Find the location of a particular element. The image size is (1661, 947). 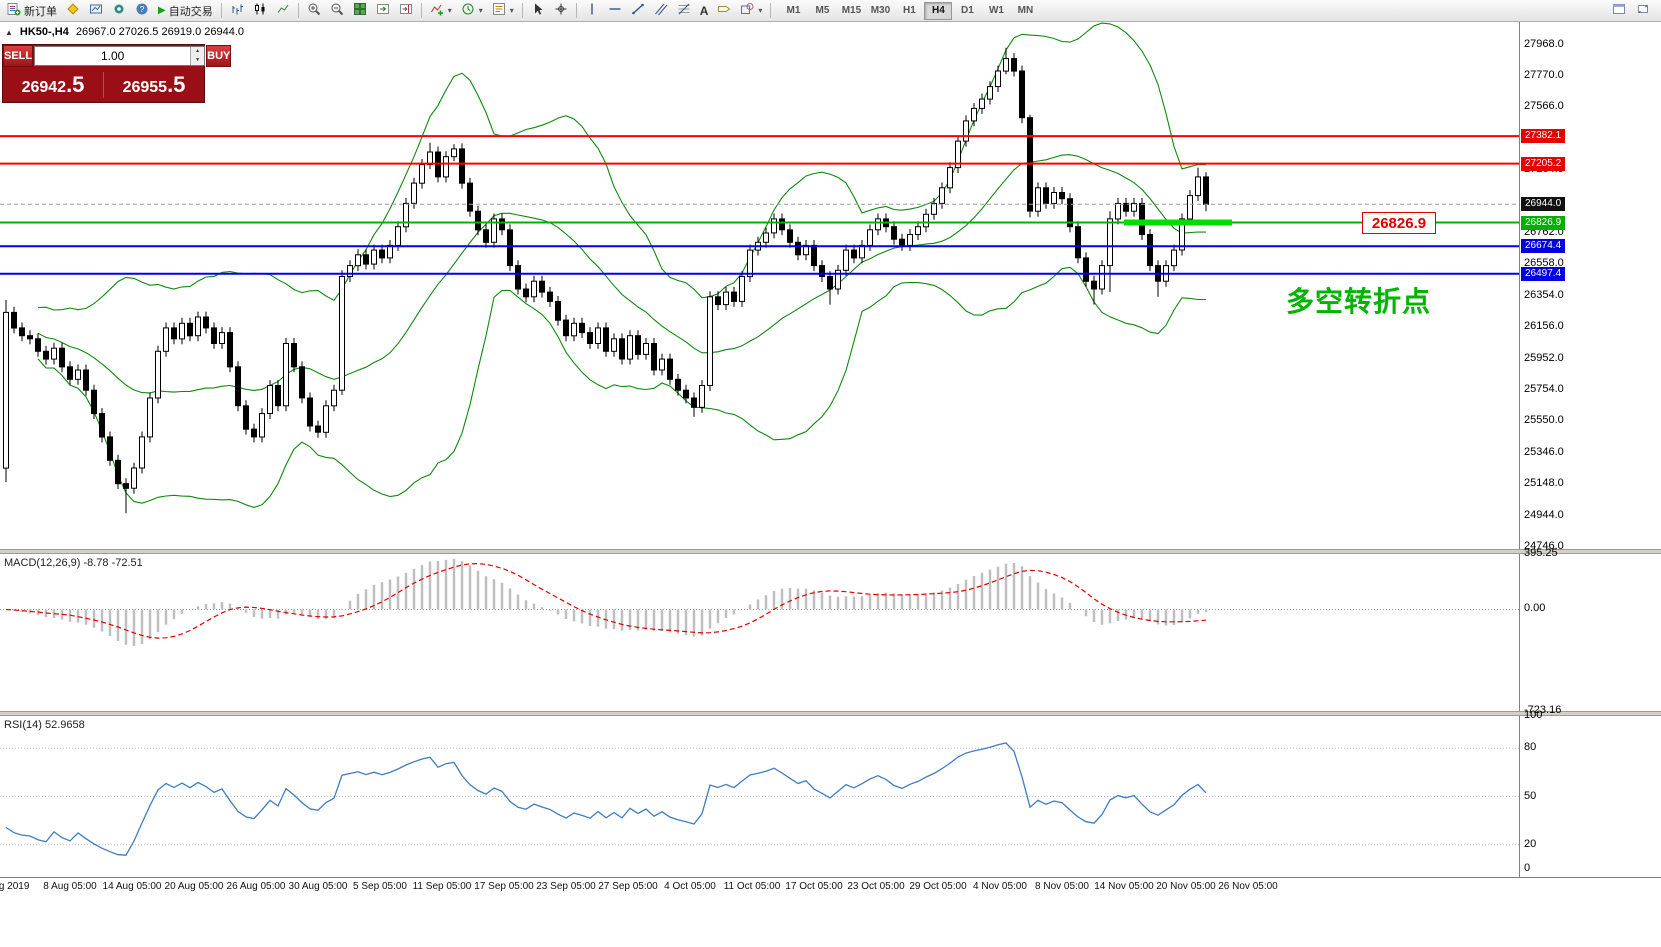

price-axis-badge: 26944.0 is located at coordinates (1543, 204).